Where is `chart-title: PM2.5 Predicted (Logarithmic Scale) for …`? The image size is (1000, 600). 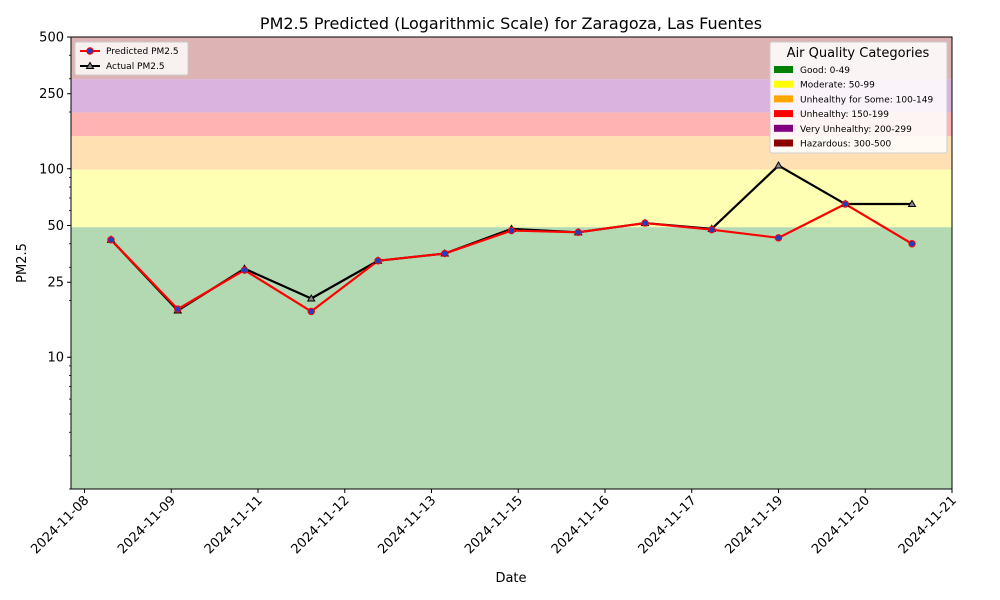
chart-title: PM2.5 Predicted (Logarithmic Scale) for … is located at coordinates (511, 23).